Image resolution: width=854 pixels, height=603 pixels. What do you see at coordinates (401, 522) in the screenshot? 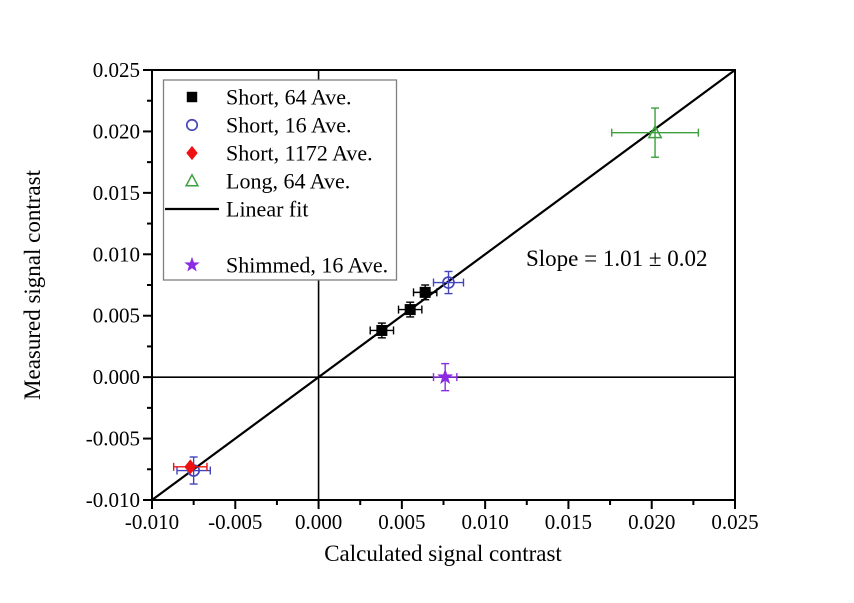
I see `x-tick-label: 0.005` at bounding box center [401, 522].